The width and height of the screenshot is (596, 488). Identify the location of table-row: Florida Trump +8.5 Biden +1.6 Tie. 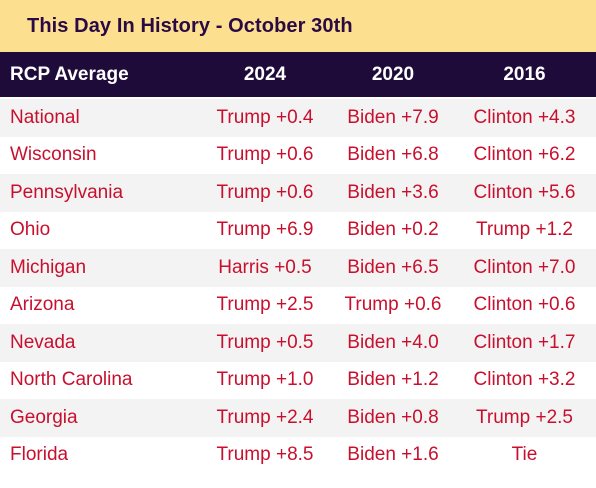
(298, 455).